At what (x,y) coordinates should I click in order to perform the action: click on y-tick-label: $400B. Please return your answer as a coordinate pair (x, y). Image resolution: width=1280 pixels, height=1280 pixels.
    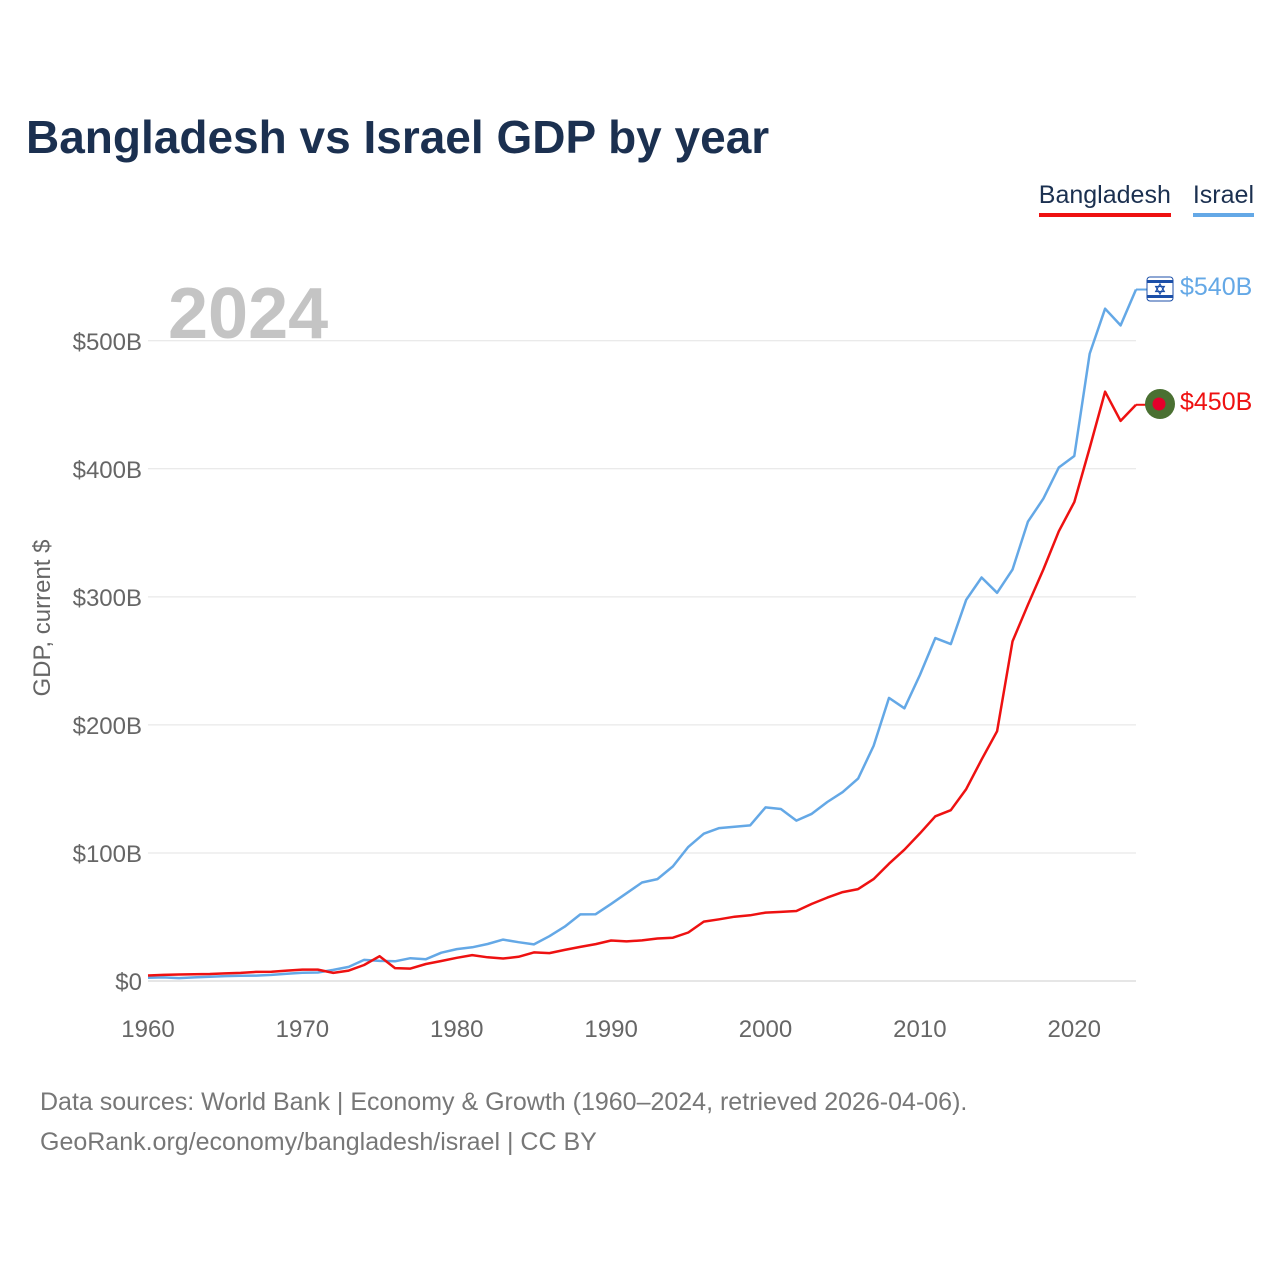
    Looking at the image, I should click on (107, 470).